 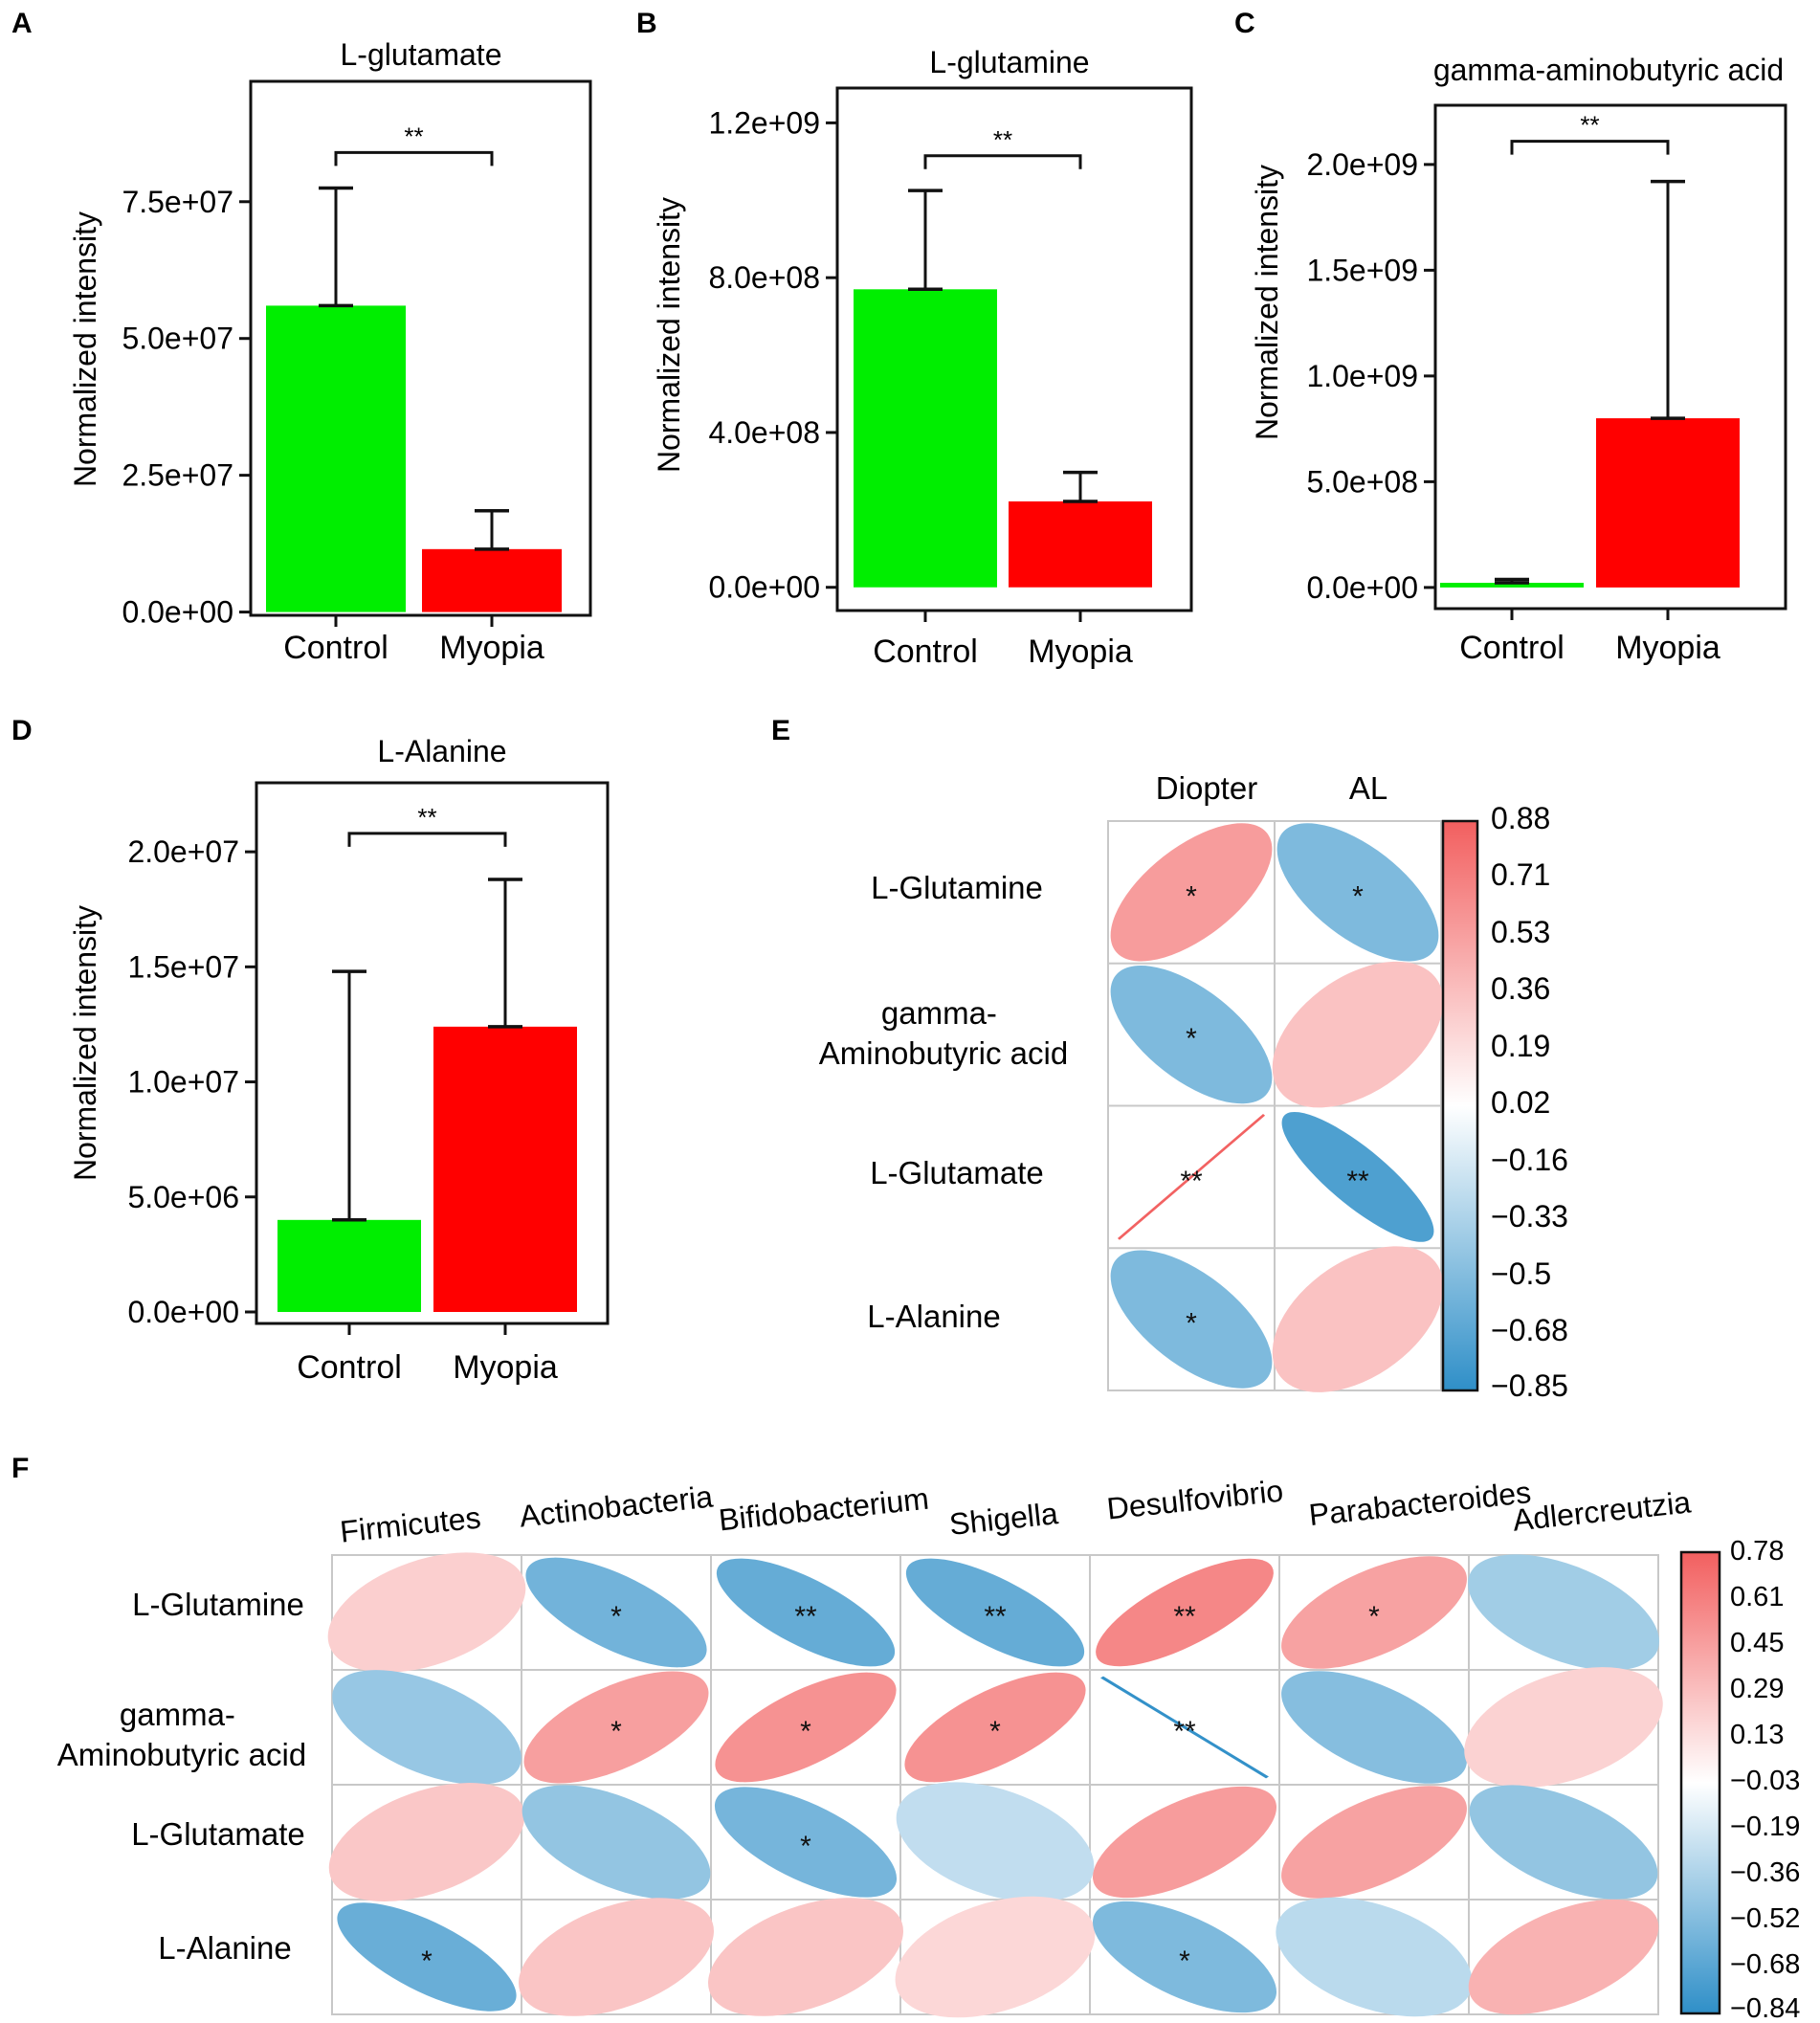 I want to click on colorbar-tick: 0.71, so click(x=1521, y=874).